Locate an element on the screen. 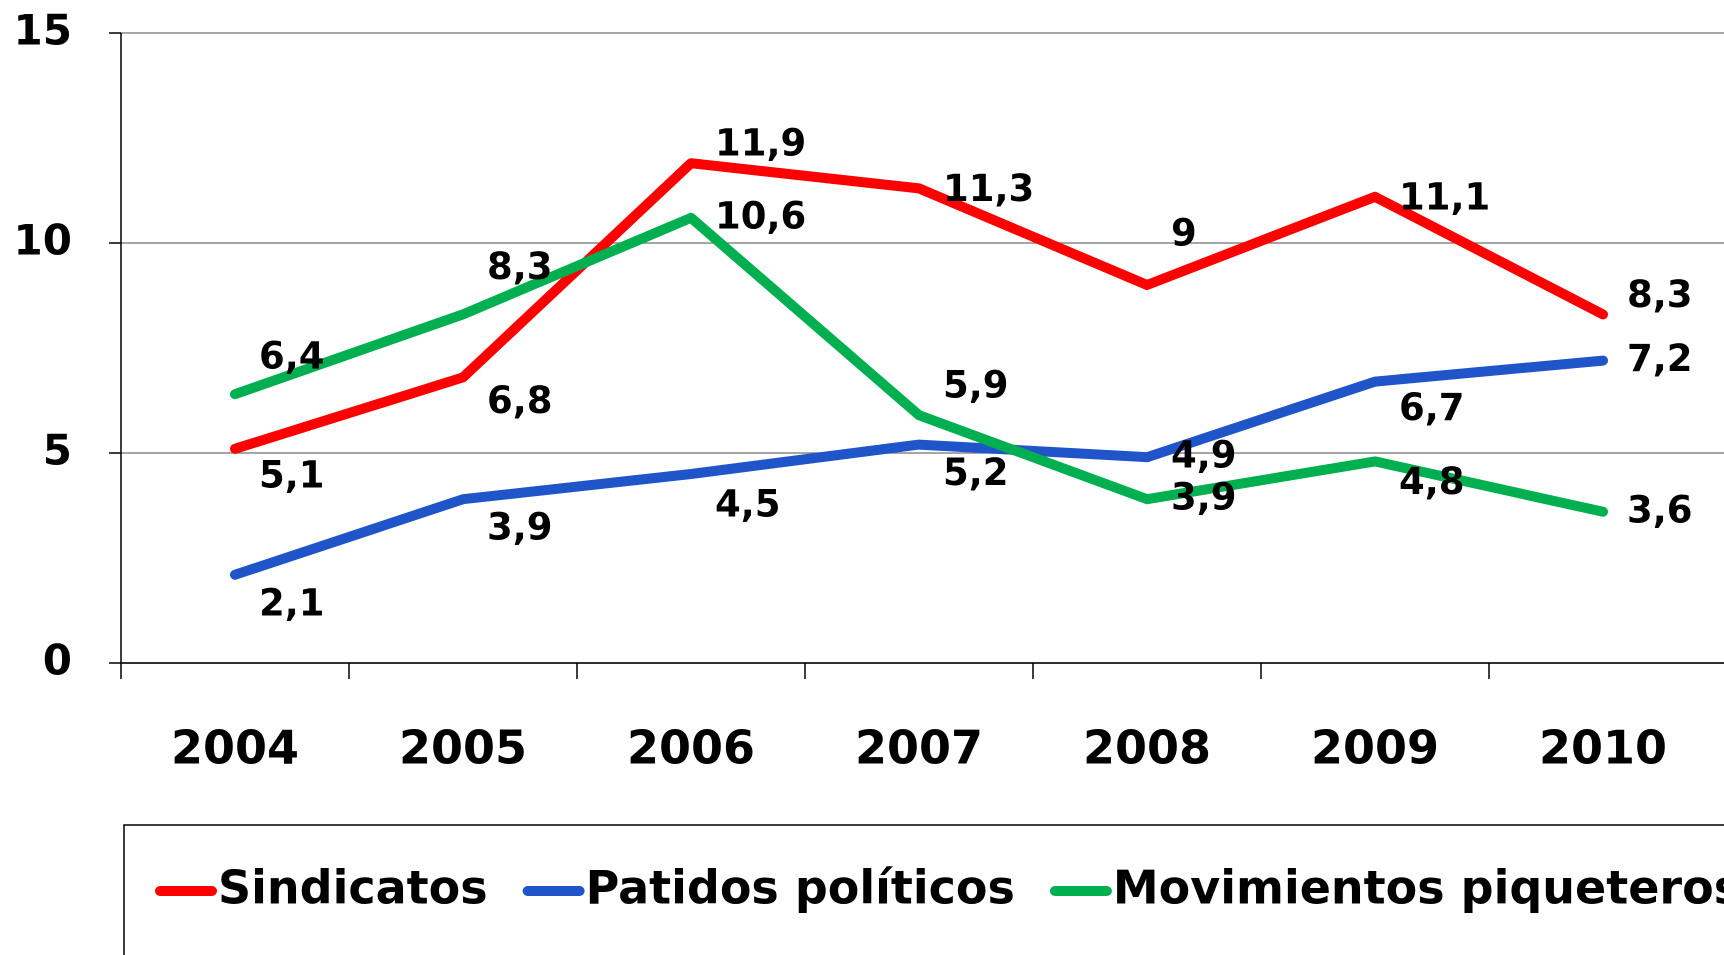  legend-box is located at coordinates (923, 889).